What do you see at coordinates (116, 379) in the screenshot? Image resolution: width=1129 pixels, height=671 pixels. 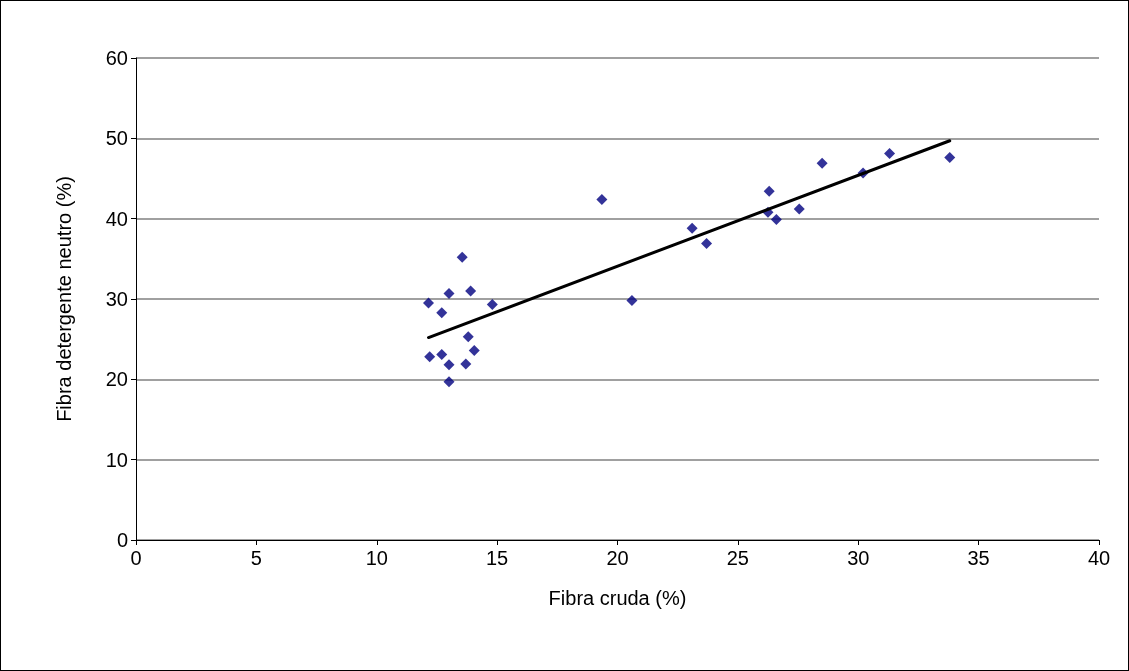 I see `y-tick-label: 20` at bounding box center [116, 379].